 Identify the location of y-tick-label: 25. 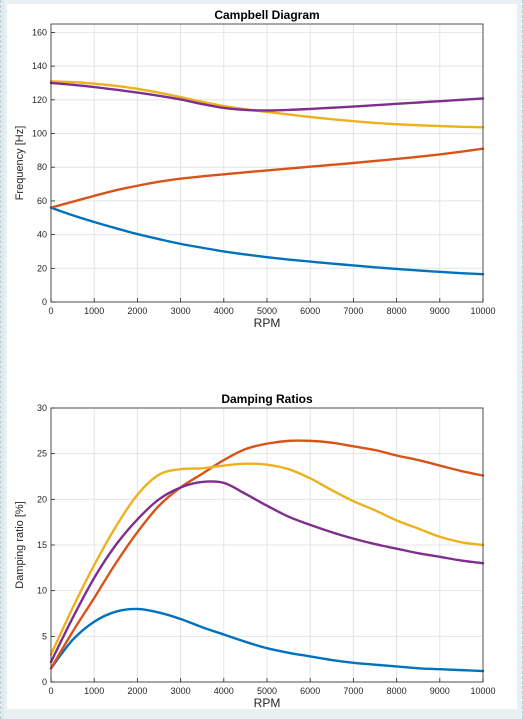
(42, 454).